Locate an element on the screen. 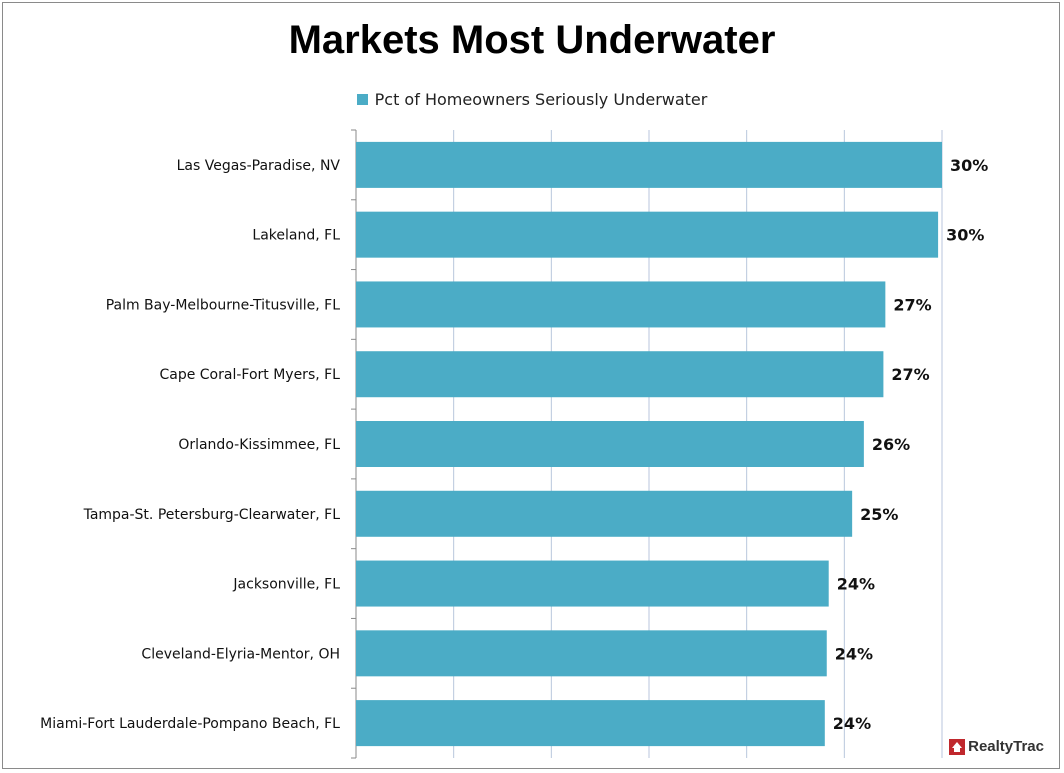 The width and height of the screenshot is (1064, 773). legend-label: Pct of Homeowners Seriously Underwater is located at coordinates (541, 99).